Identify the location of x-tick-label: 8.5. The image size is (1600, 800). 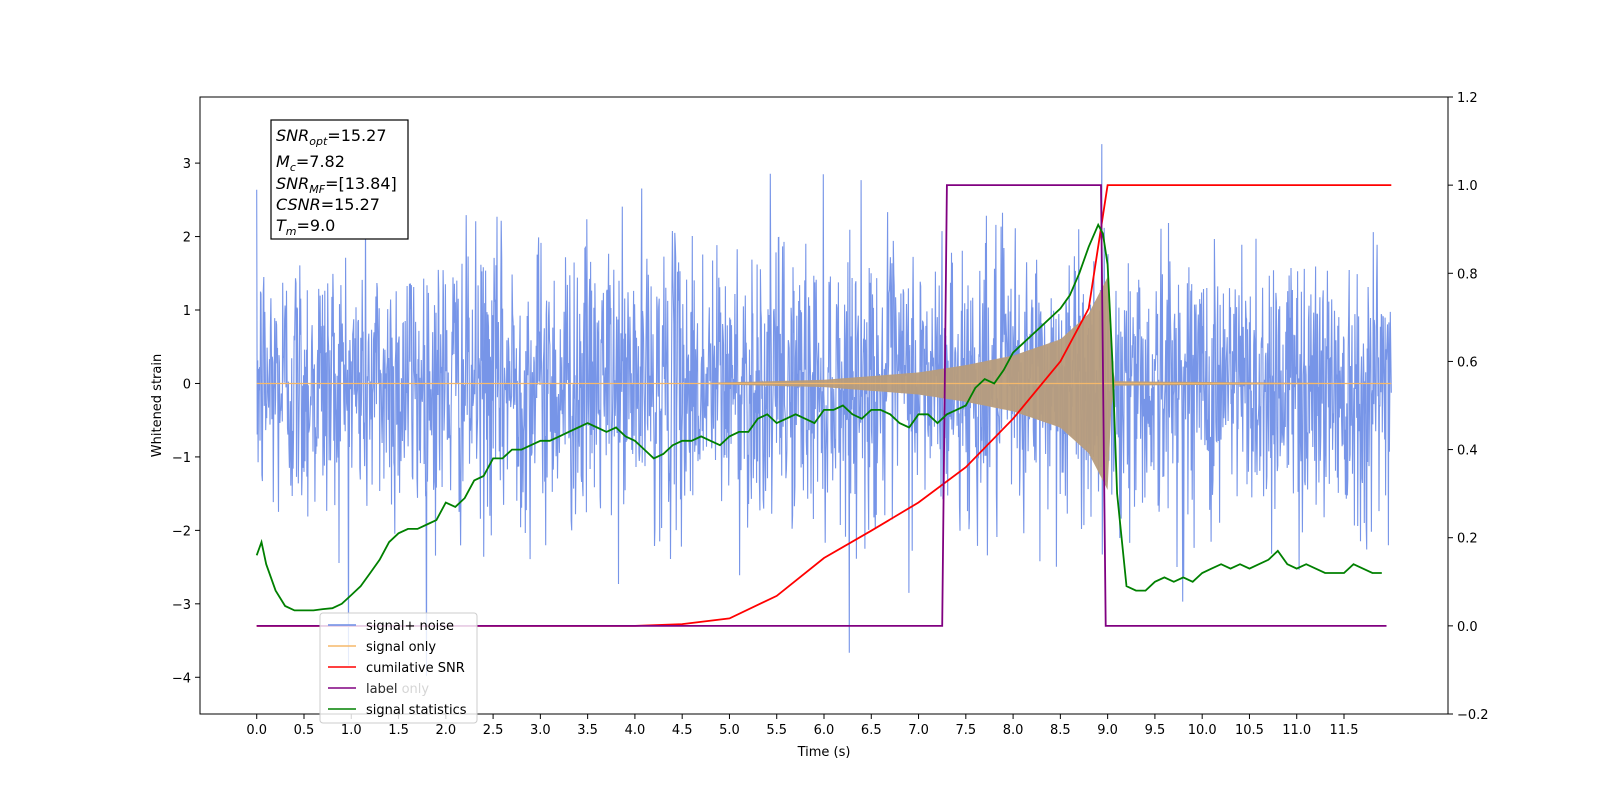
(1060, 730).